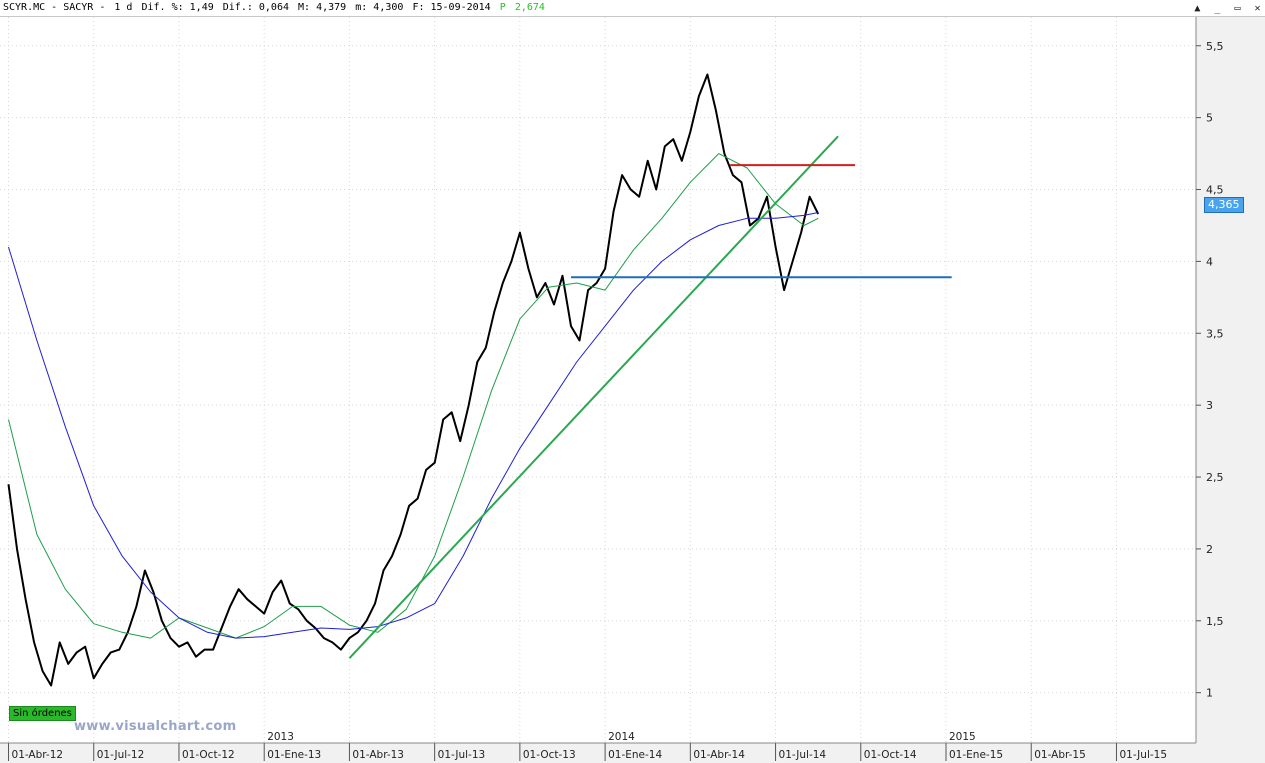 The image size is (1265, 763). What do you see at coordinates (1210, 370) in the screenshot?
I see `y-axis: 1 1,5 2 2,5 3 3,5 4 4,5 5 5,5` at bounding box center [1210, 370].